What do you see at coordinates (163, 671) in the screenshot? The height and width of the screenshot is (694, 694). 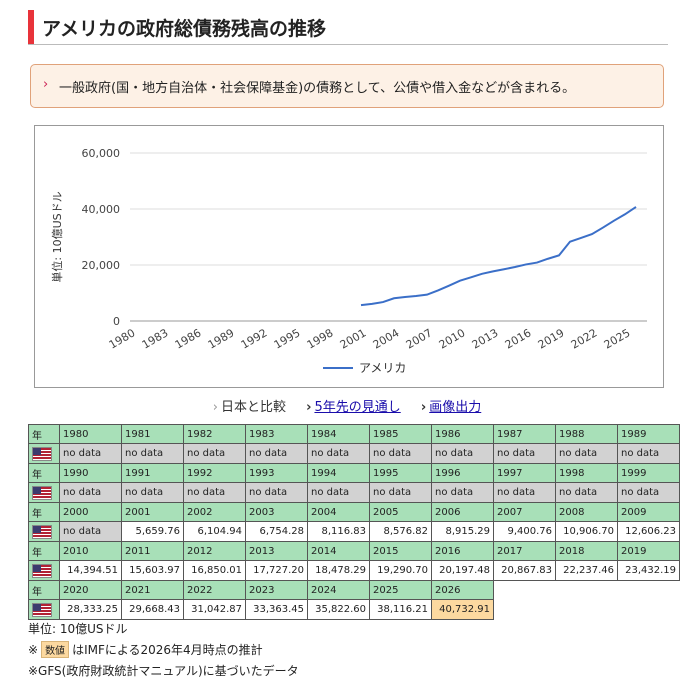 I see `source-note: ※GFS(政府財政統計マニュアル)に基づいたデータ` at bounding box center [163, 671].